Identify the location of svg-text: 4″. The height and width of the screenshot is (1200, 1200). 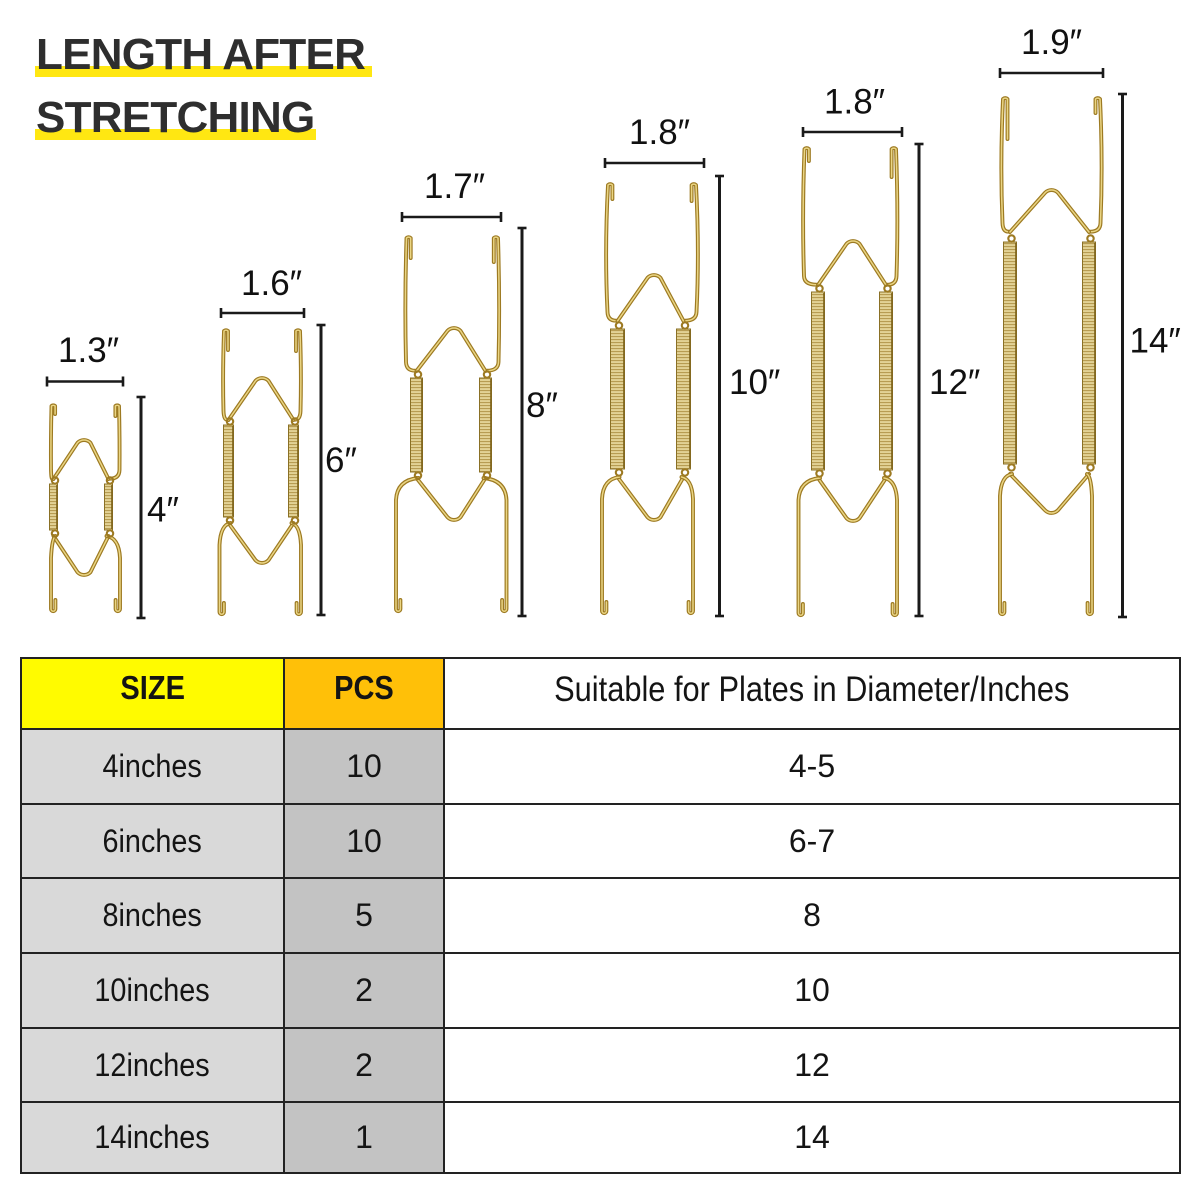
(163, 510).